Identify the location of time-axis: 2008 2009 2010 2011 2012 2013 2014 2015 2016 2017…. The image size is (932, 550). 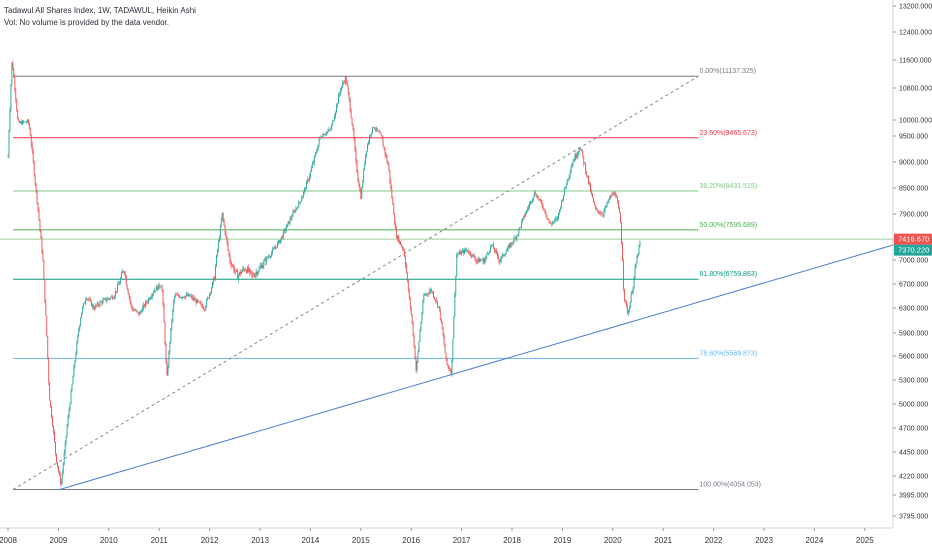
(446, 536).